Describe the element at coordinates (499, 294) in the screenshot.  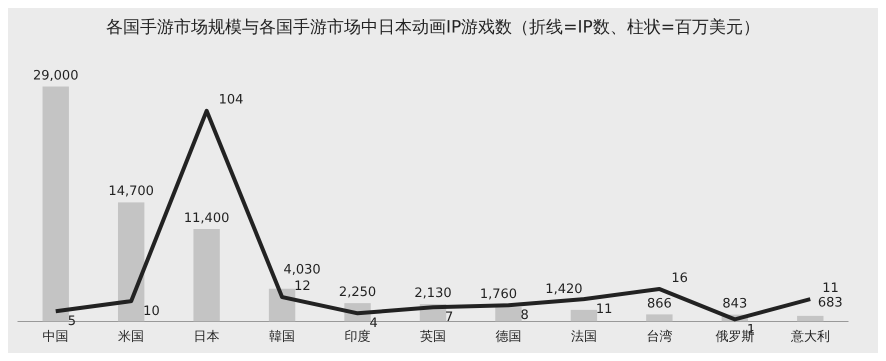
I see `data-label: 1,760` at that location.